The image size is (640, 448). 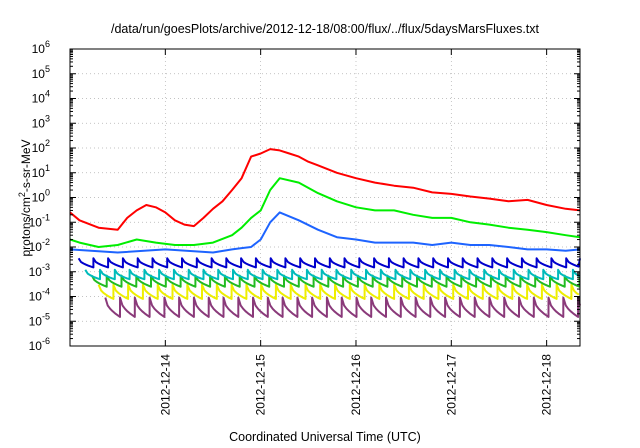 I want to click on y-tick-exponent: 6, so click(x=47, y=44).